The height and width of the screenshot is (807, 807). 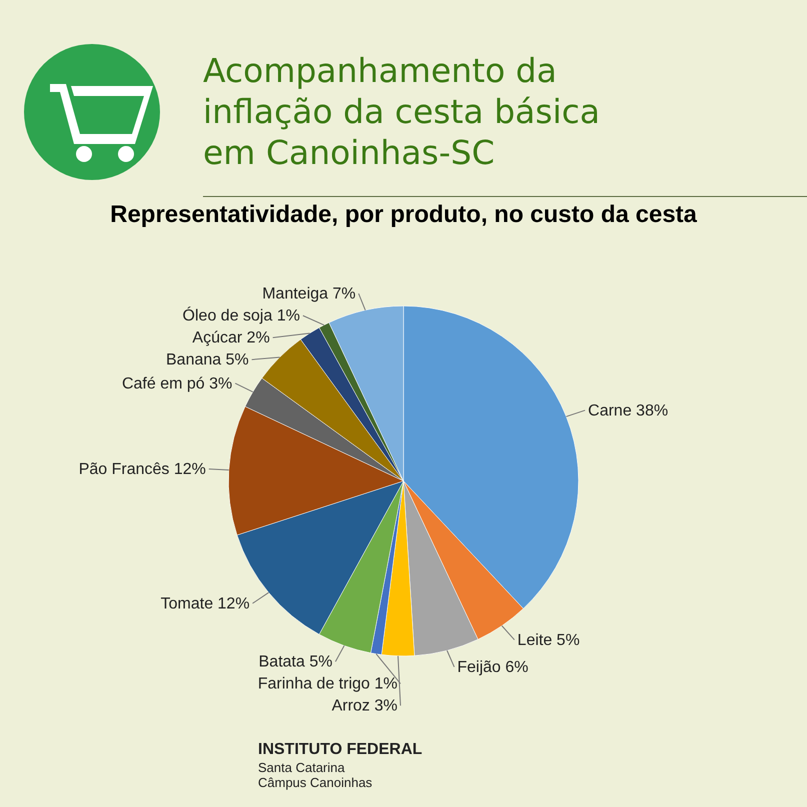 I want to click on text: Câmpus Canoinhas, so click(x=316, y=782).